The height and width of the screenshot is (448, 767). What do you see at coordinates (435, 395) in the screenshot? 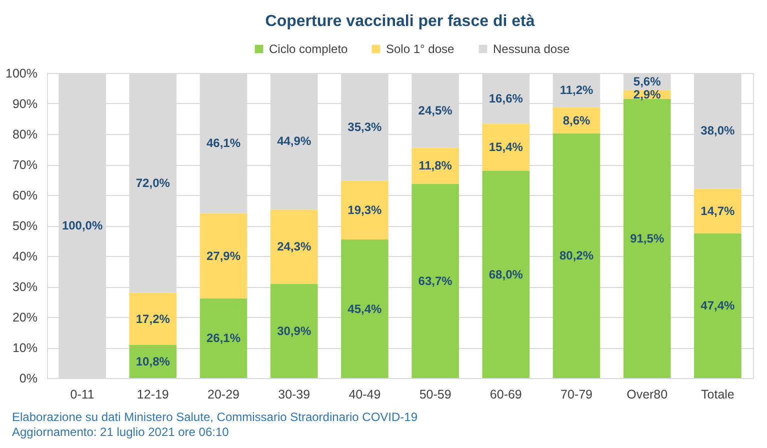
I see `x-tick-label: 50-59` at bounding box center [435, 395].